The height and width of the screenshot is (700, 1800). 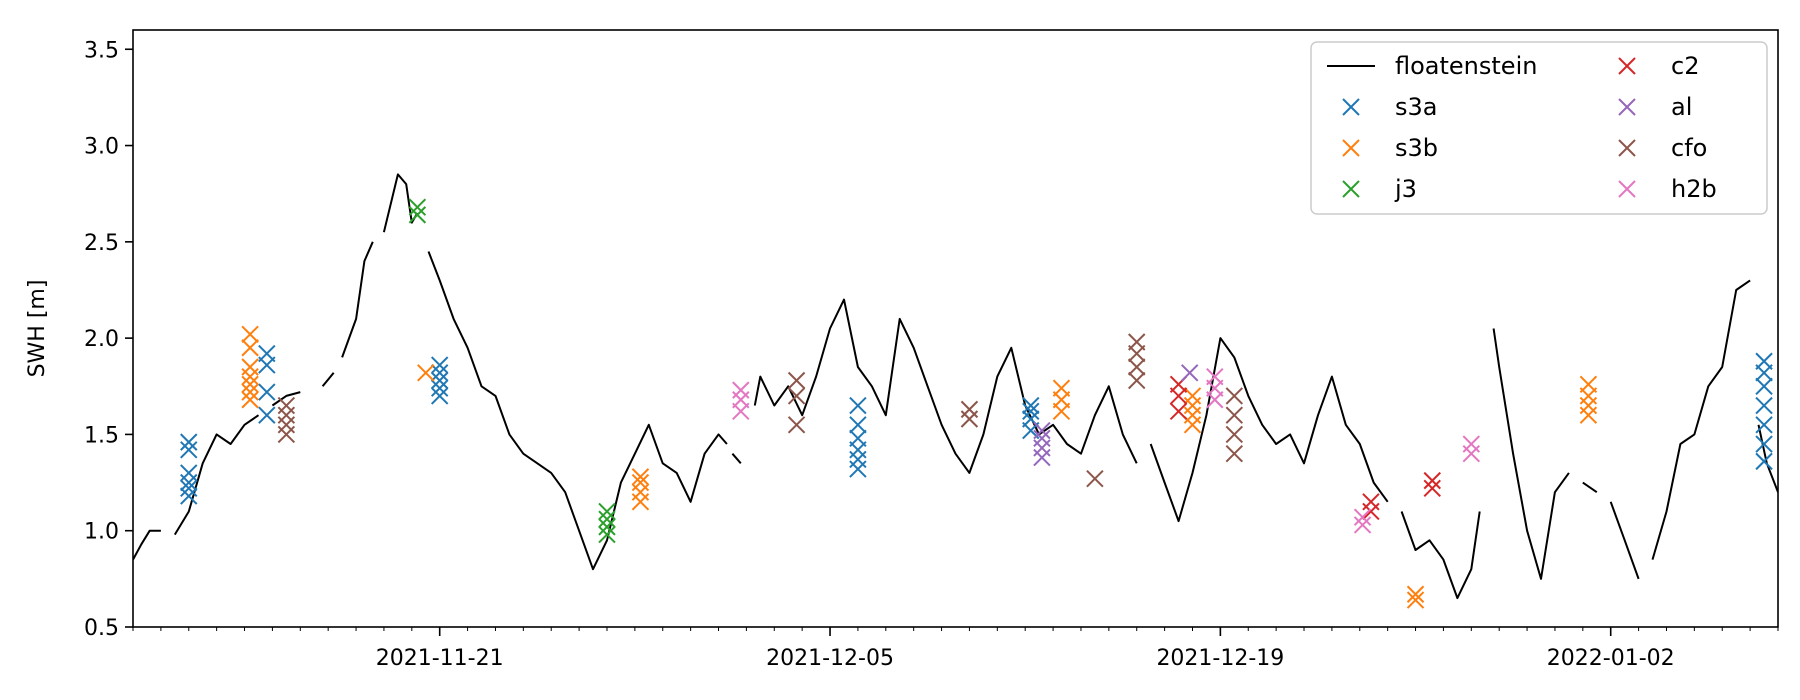 I want to click on y-tick-label: 3.0, so click(x=101, y=147).